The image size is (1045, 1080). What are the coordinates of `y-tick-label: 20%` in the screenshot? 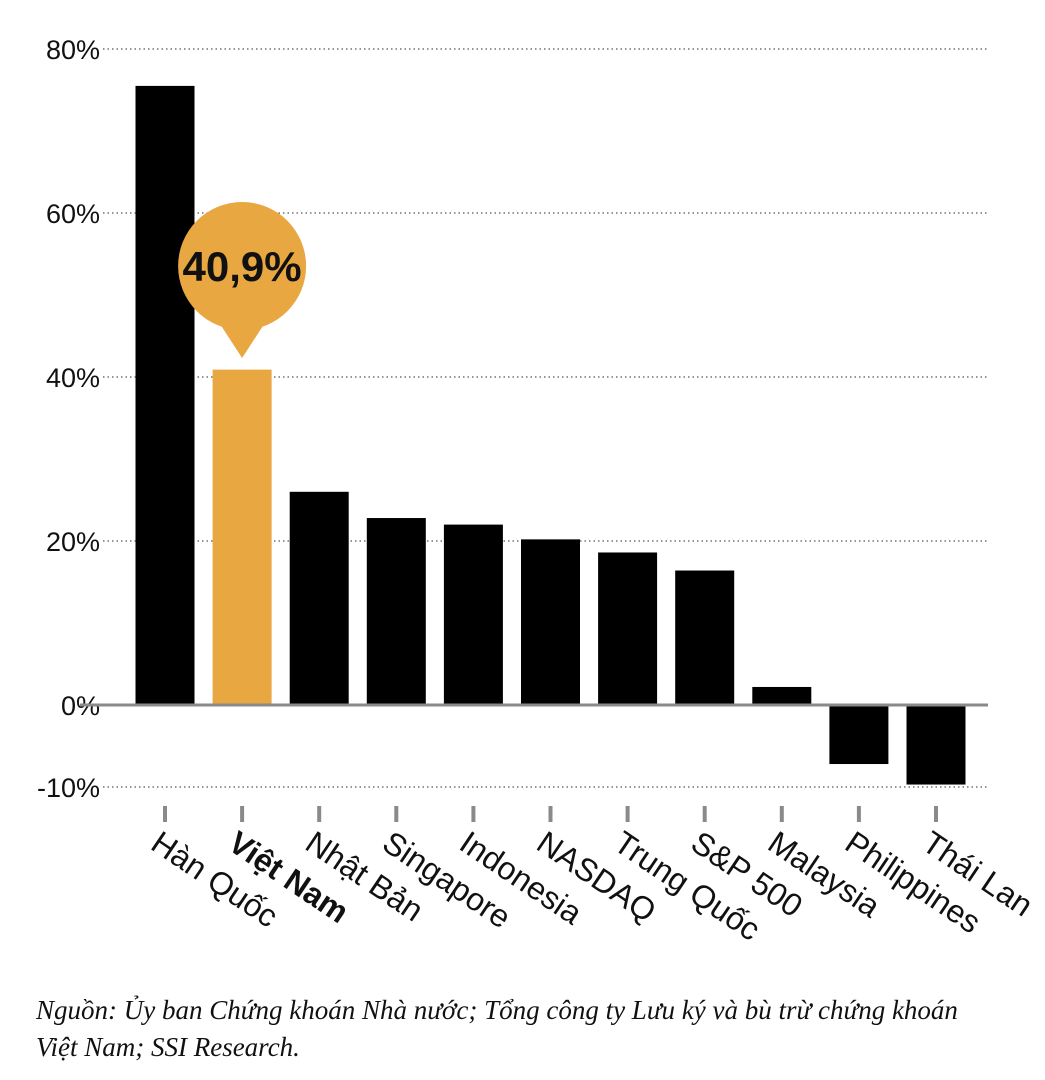 It's located at (73, 542).